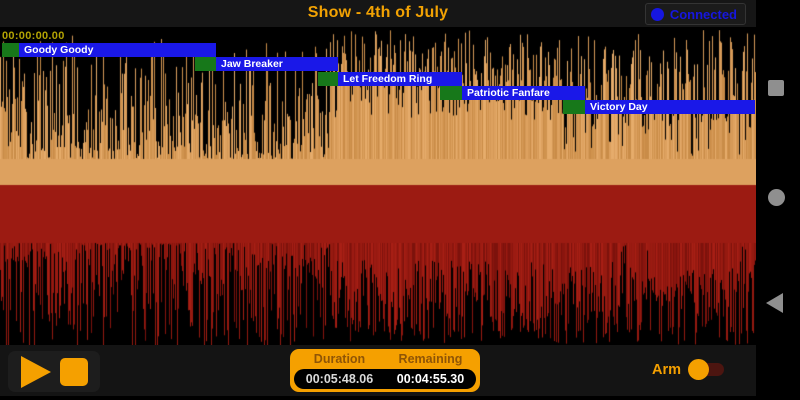  I want to click on track-label: Patriotic Fanfare, so click(508, 92).